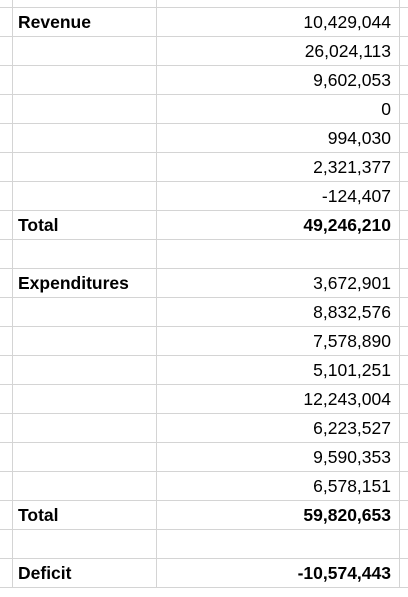  What do you see at coordinates (278, 428) in the screenshot?
I see `amount-cell: 6,223,527` at bounding box center [278, 428].